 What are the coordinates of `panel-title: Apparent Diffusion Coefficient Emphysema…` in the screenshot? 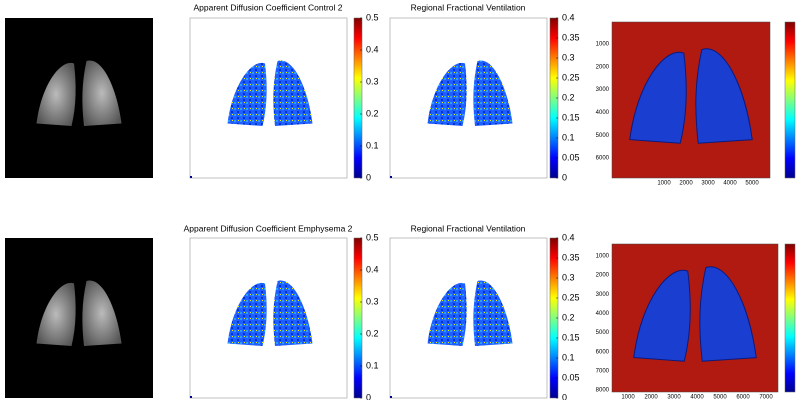 It's located at (268, 228).